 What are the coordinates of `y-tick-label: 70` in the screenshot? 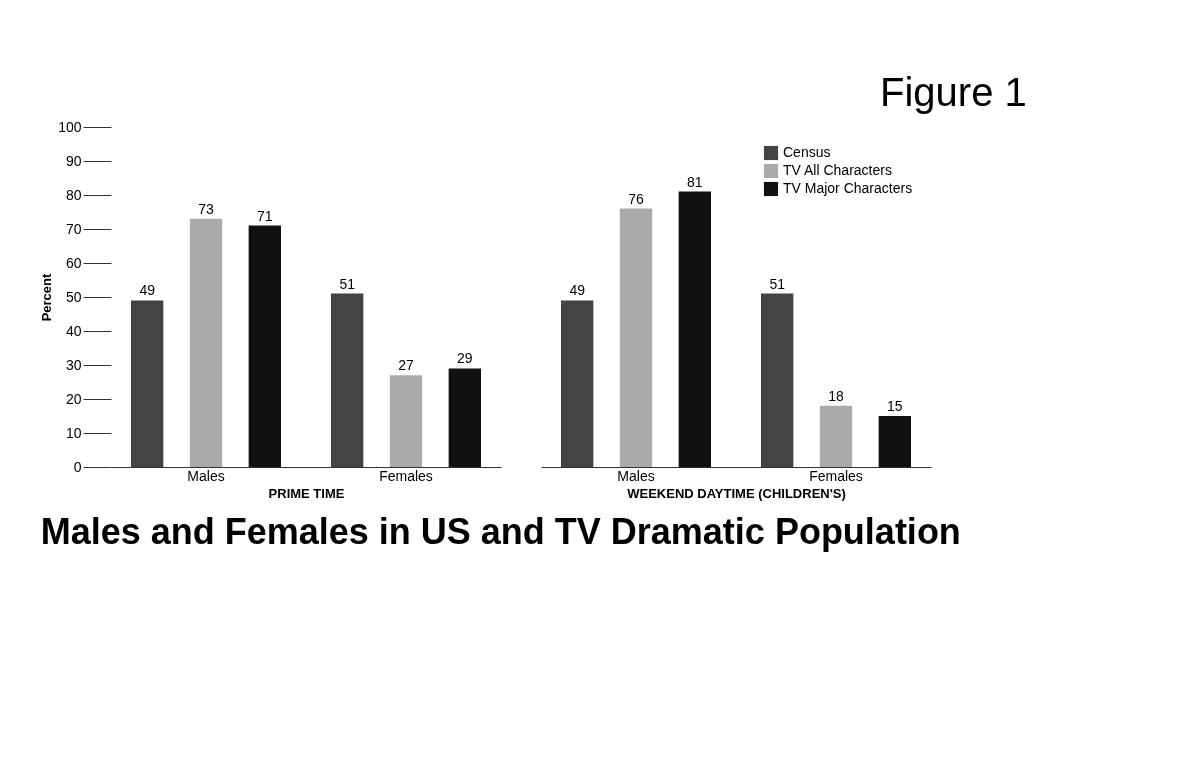 It's located at (73, 228).